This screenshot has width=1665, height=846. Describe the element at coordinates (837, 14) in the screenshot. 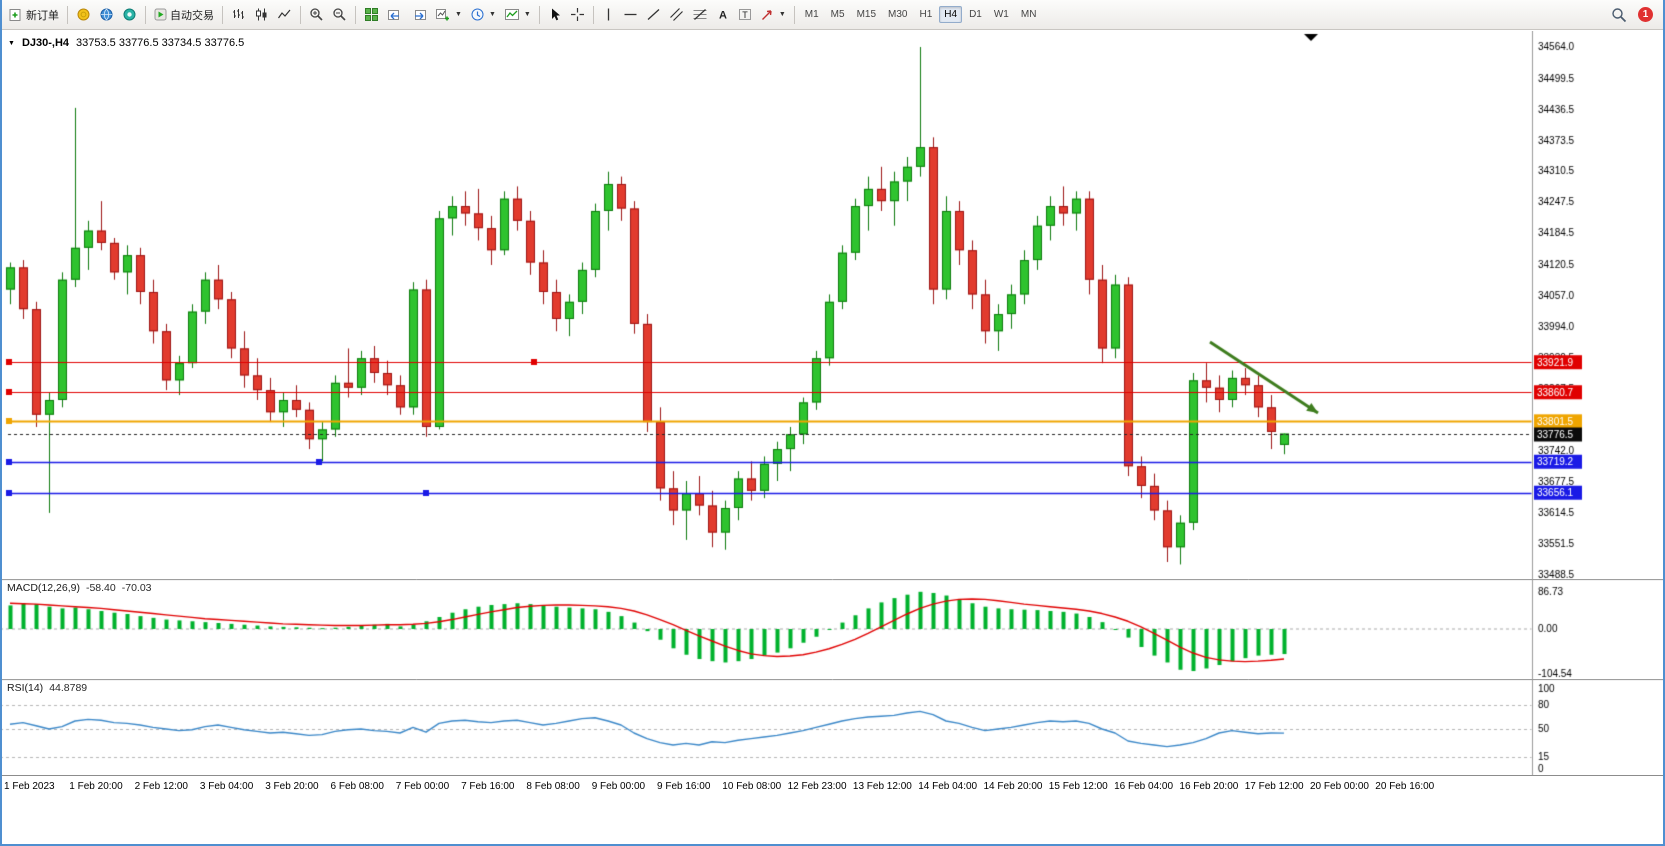

I see `timeframe-button-M5: M5` at that location.